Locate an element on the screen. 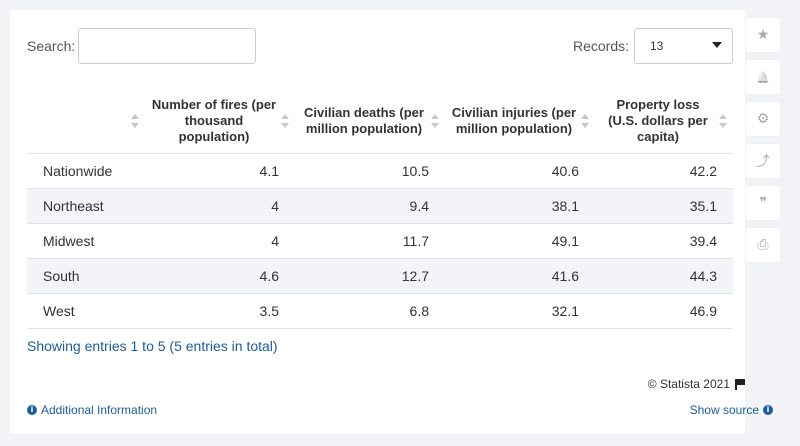 Image resolution: width=800 pixels, height=446 pixels. table-row: West 3.5 6.8 32.1 46.9 is located at coordinates (380, 311).